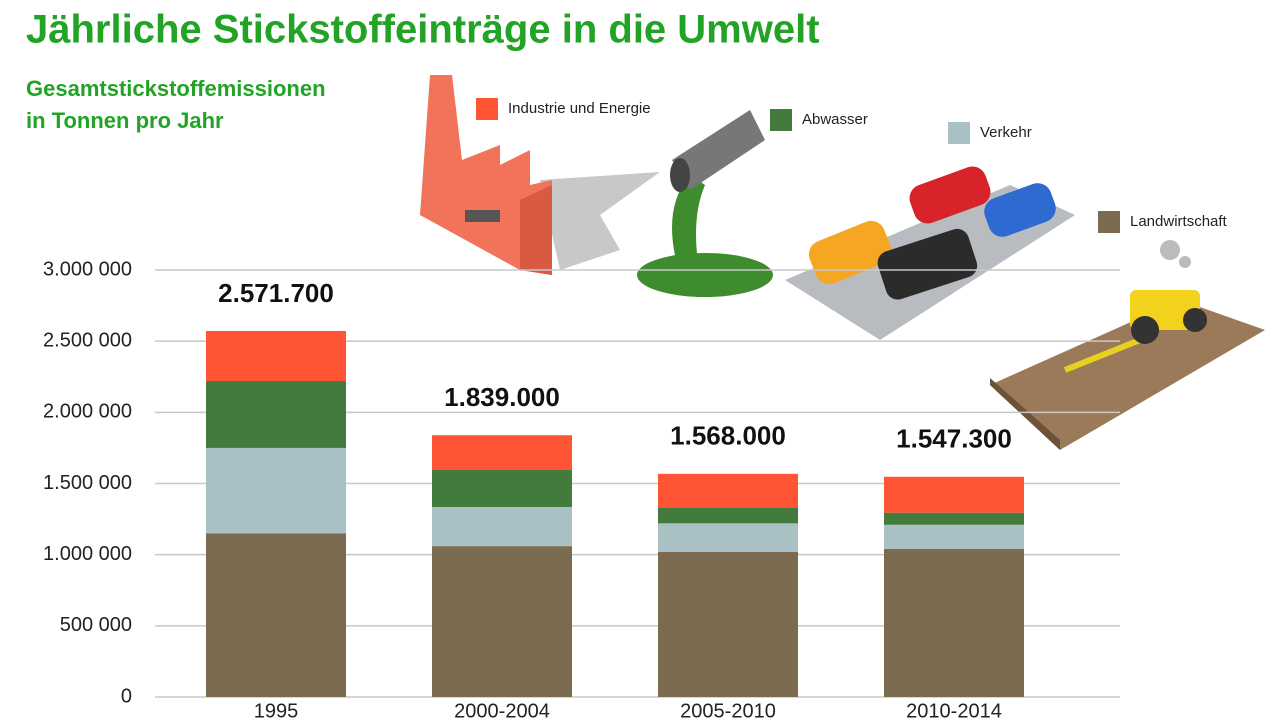  Describe the element at coordinates (954, 439) in the screenshot. I see `total-label: 1.547.300` at that location.